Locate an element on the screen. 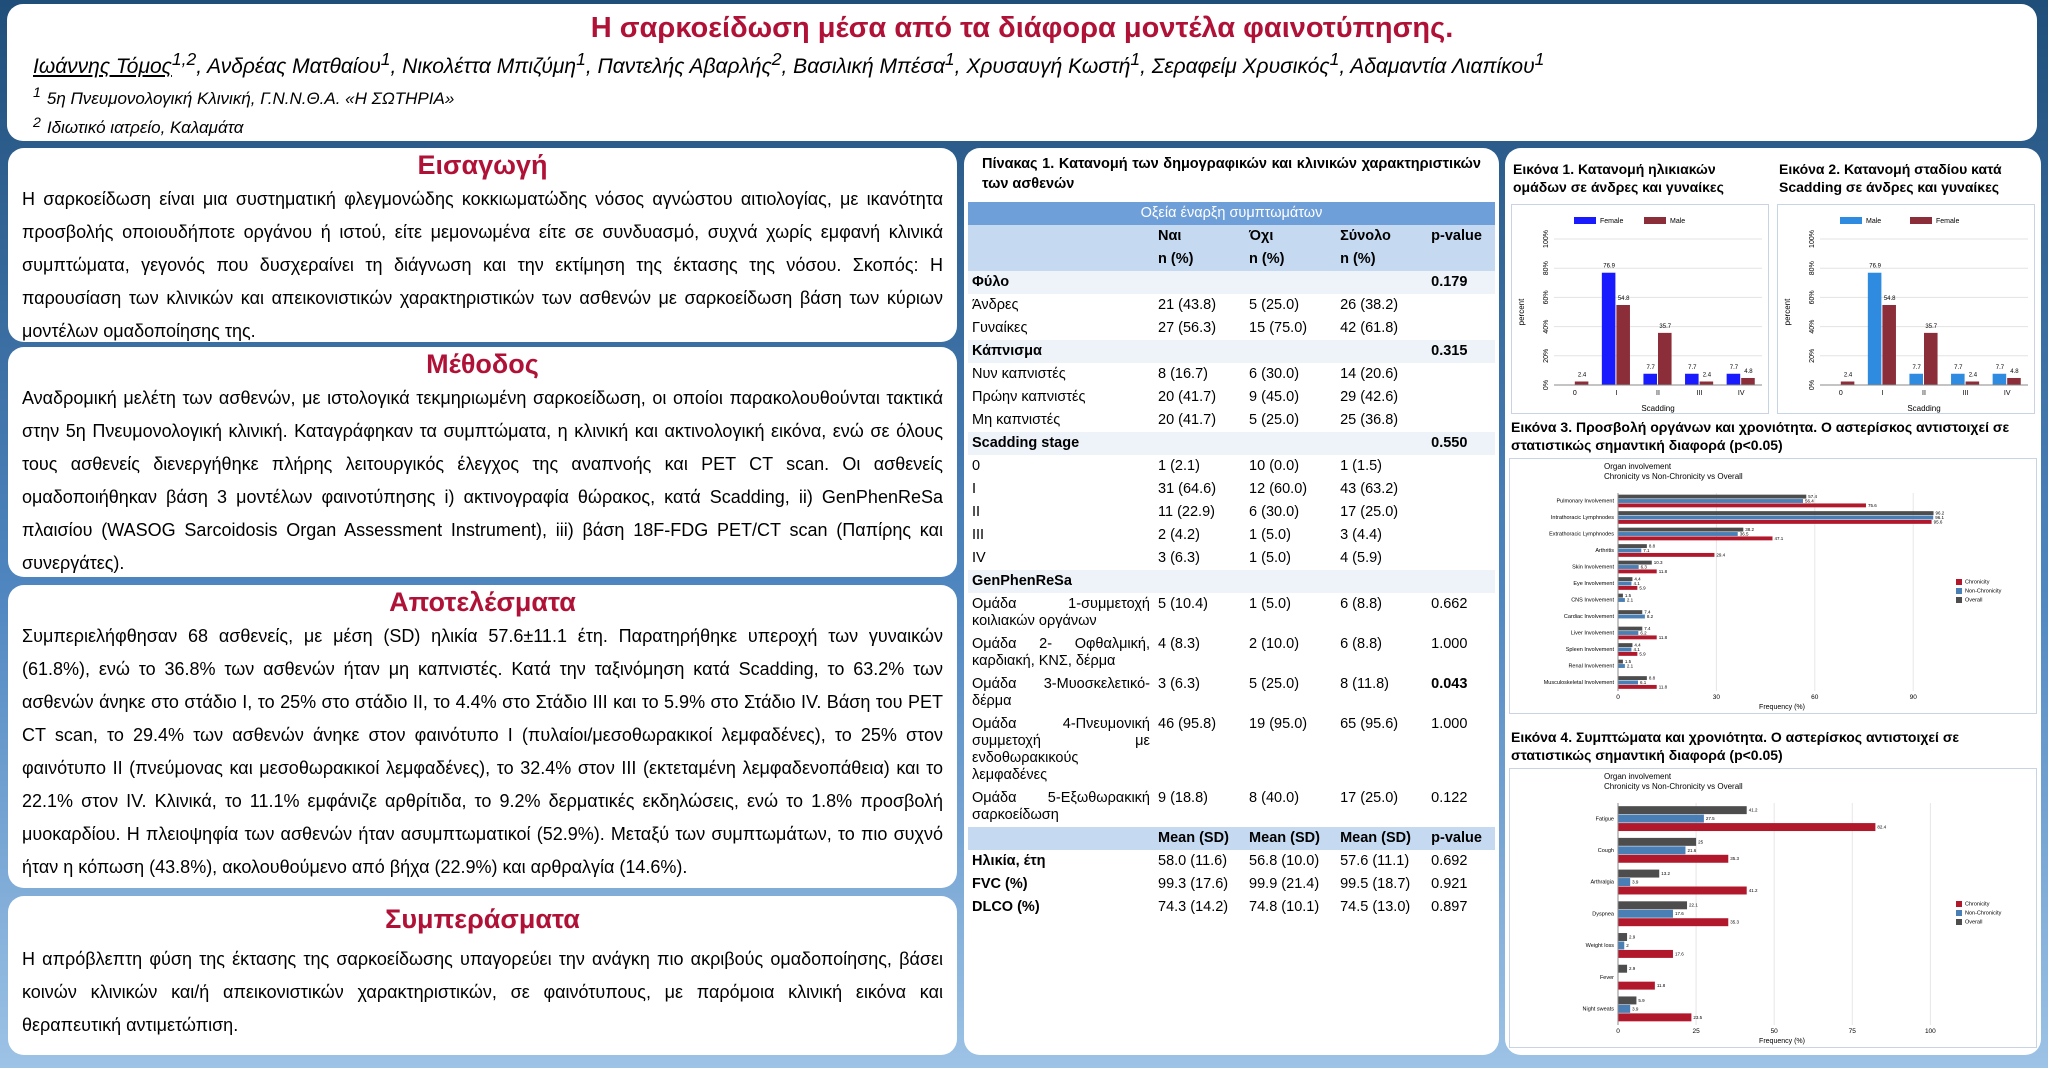 The width and height of the screenshot is (2048, 1068). p-value: p-value is located at coordinates (1461, 838).